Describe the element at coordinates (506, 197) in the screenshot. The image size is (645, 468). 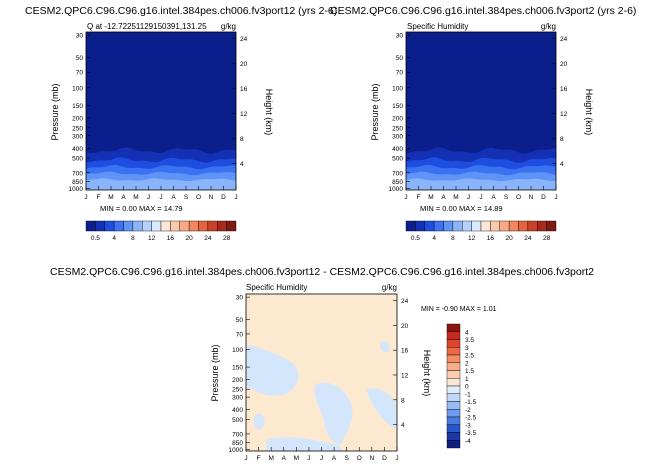
I see `x-tick-label: S` at that location.